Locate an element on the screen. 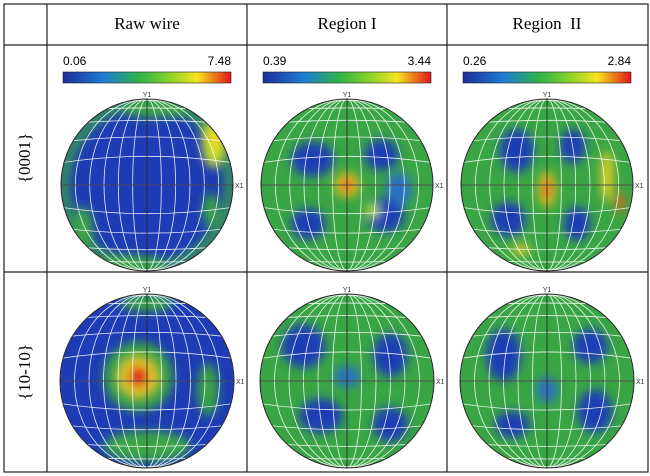  intensity-texture is located at coordinates (351, 189).